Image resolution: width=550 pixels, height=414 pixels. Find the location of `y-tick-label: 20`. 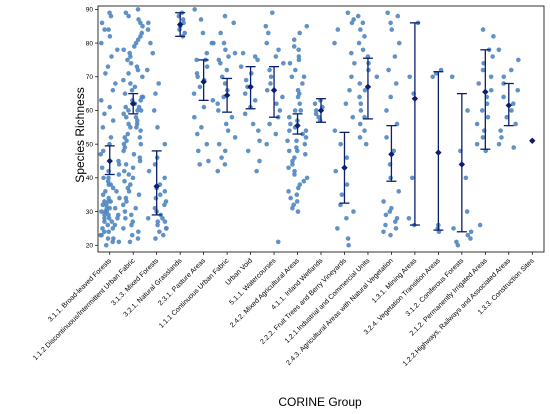

y-tick-label: 20 is located at coordinates (90, 245).